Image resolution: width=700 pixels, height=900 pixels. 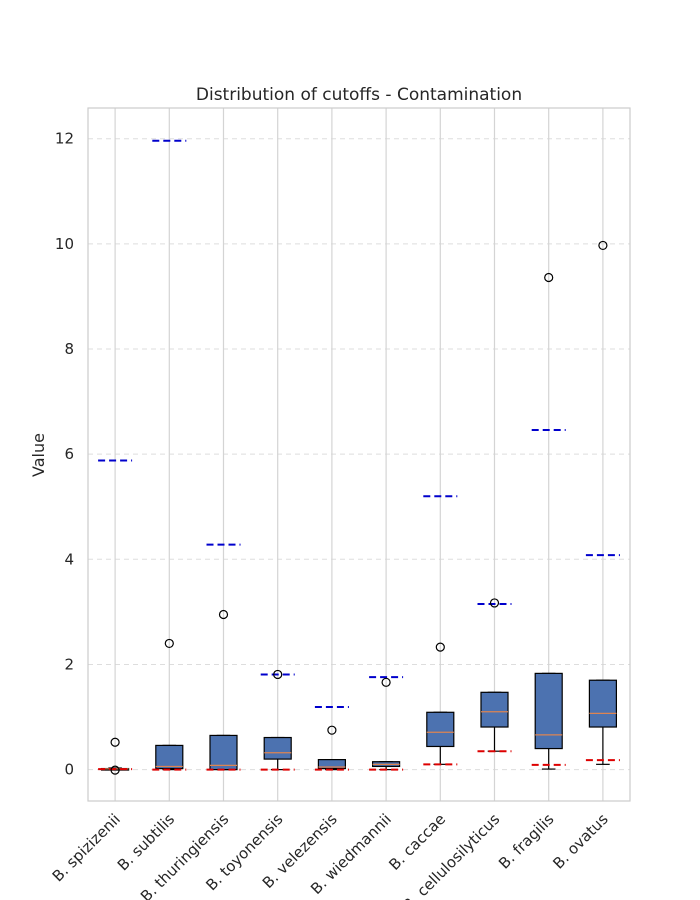 What do you see at coordinates (69, 770) in the screenshot?
I see `y-tick-label: 0` at bounding box center [69, 770].